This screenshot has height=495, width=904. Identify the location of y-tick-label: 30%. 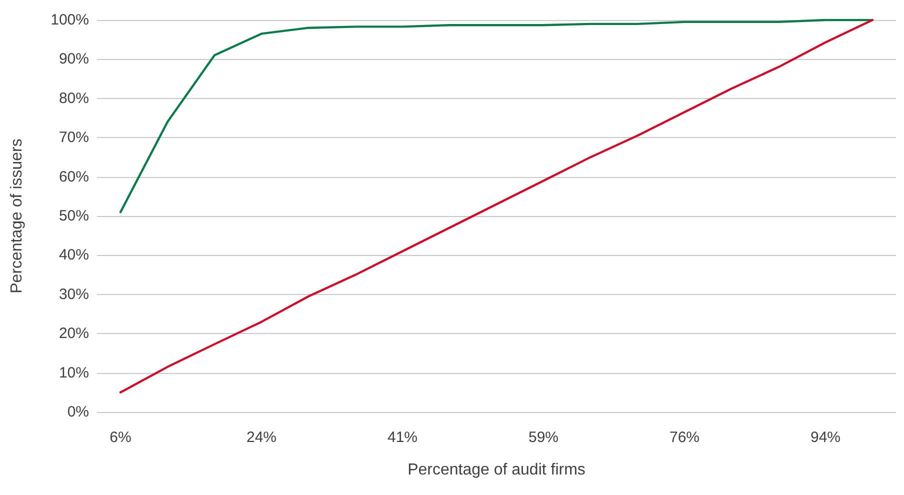
(73, 294).